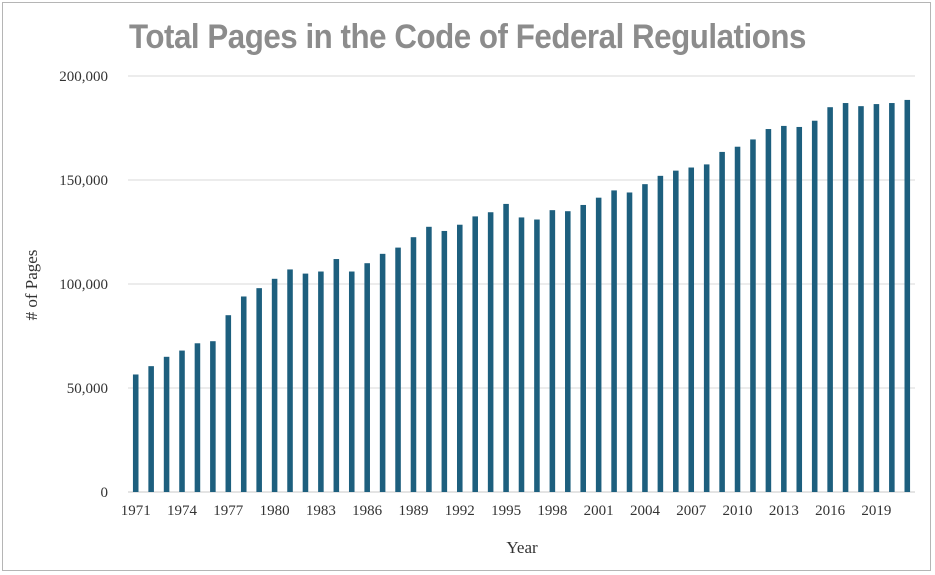 The height and width of the screenshot is (575, 935). I want to click on x-tick-label: 2019, so click(876, 511).